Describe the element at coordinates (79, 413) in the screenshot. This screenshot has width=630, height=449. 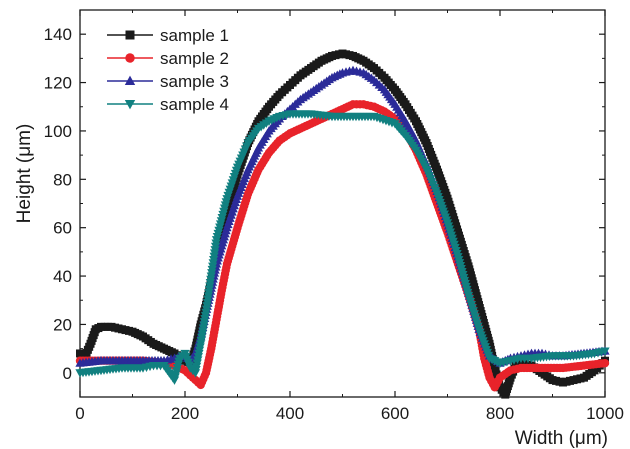
I see `x-tick-label: 0` at that location.